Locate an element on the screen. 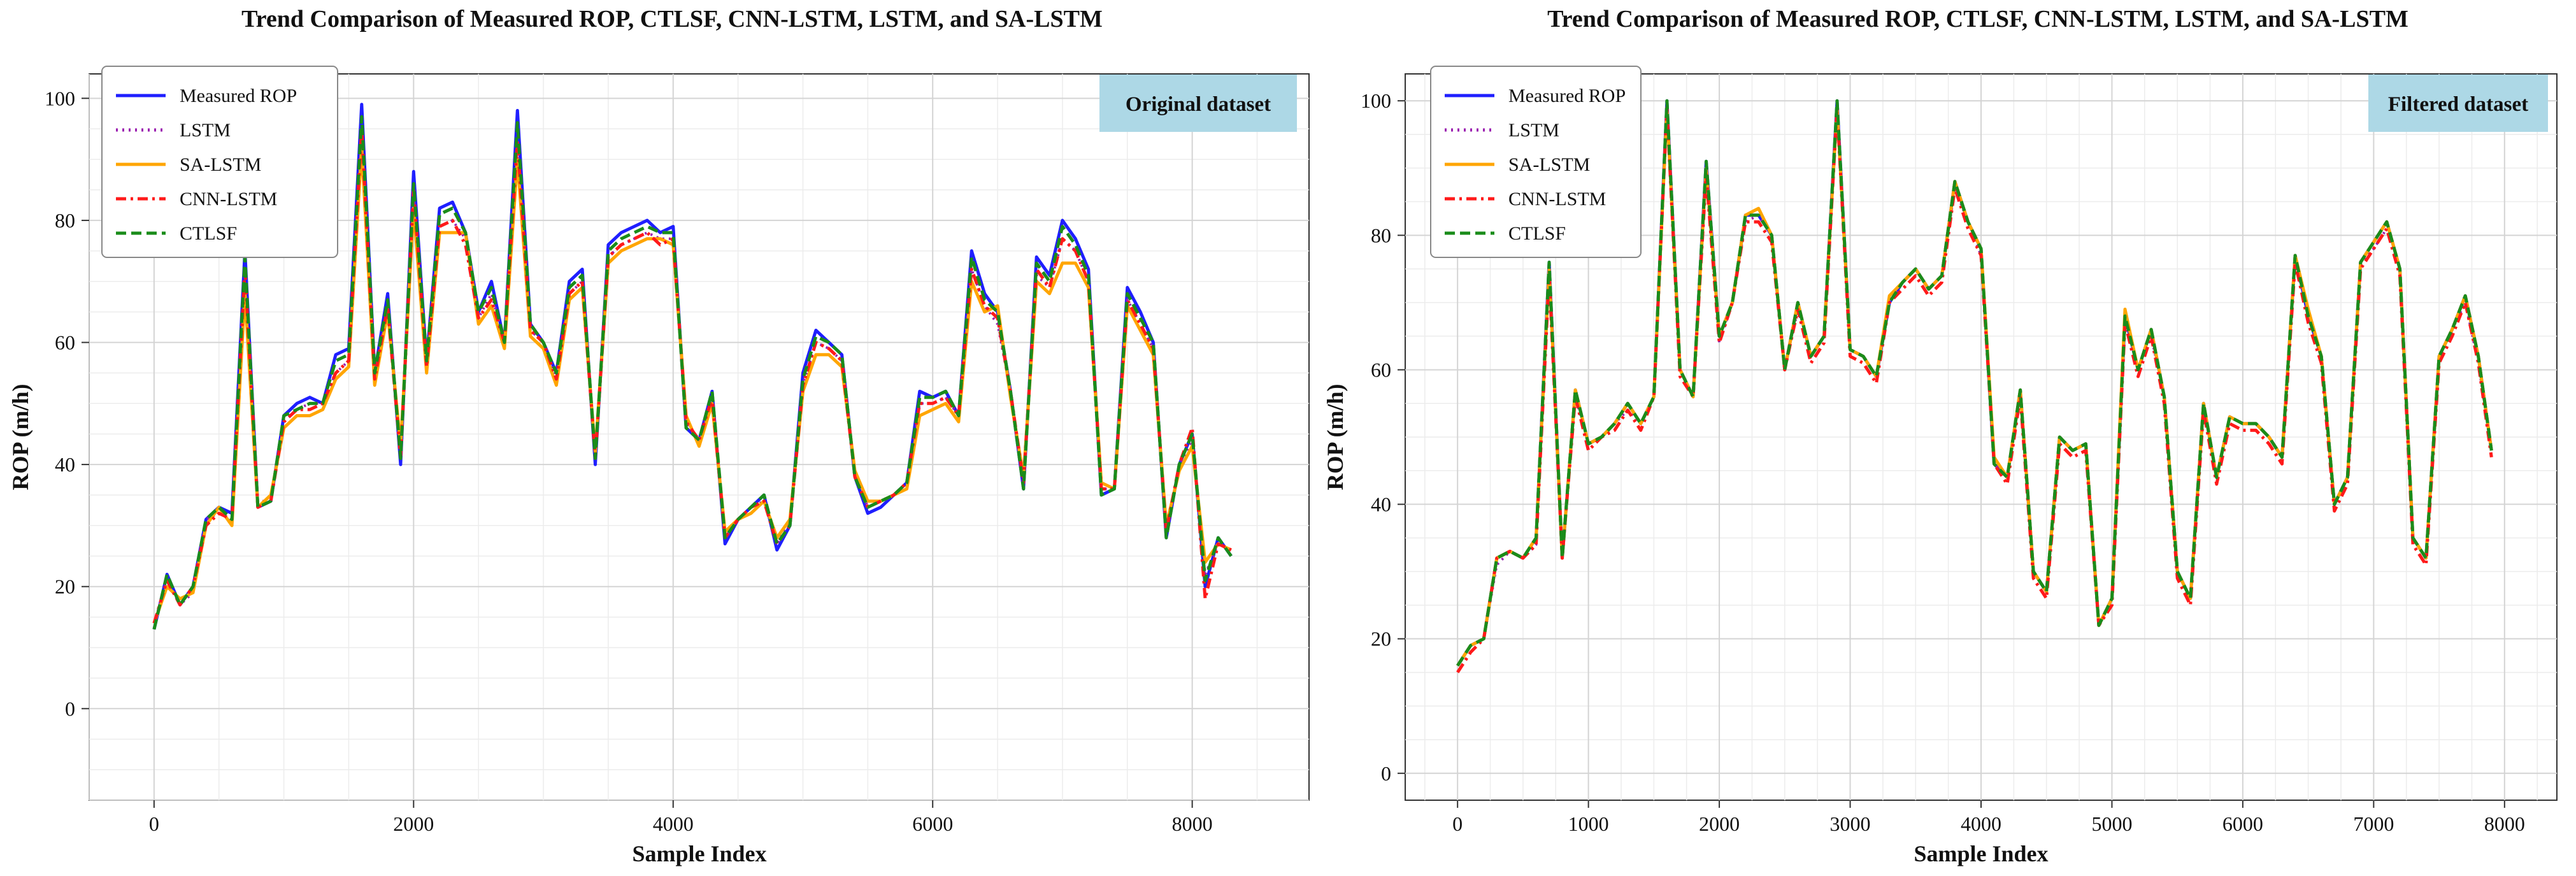 The width and height of the screenshot is (2576, 876). x-tick-label: 7000 is located at coordinates (2374, 823).